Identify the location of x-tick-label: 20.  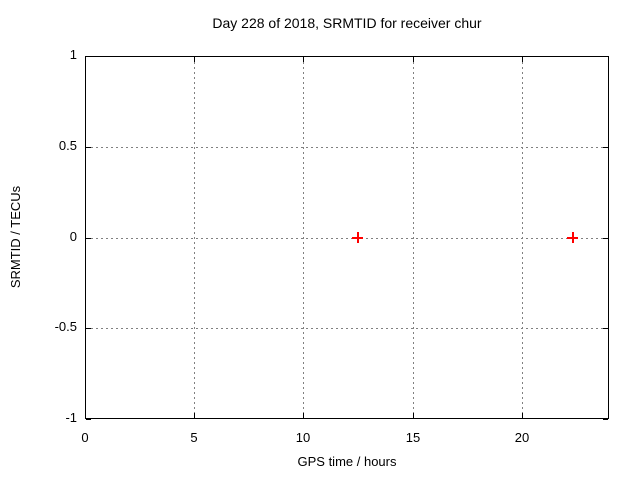
(522, 437).